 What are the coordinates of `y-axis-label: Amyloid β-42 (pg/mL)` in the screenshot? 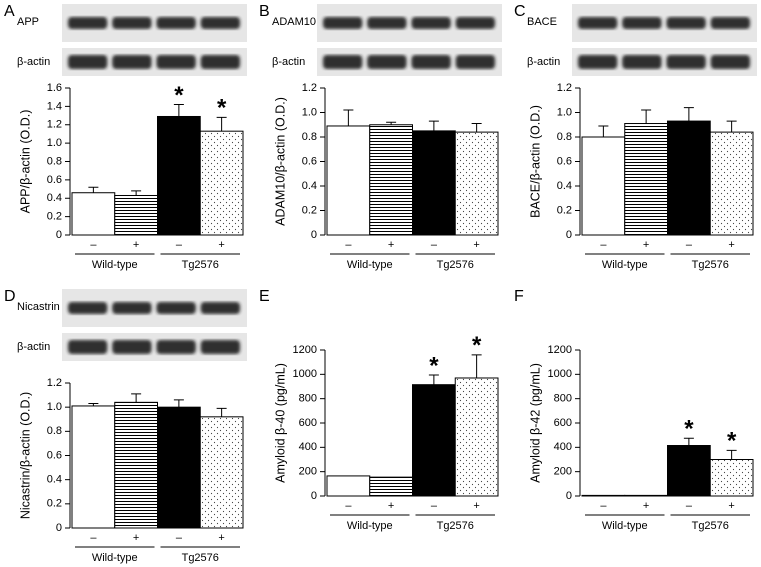 It's located at (535, 423).